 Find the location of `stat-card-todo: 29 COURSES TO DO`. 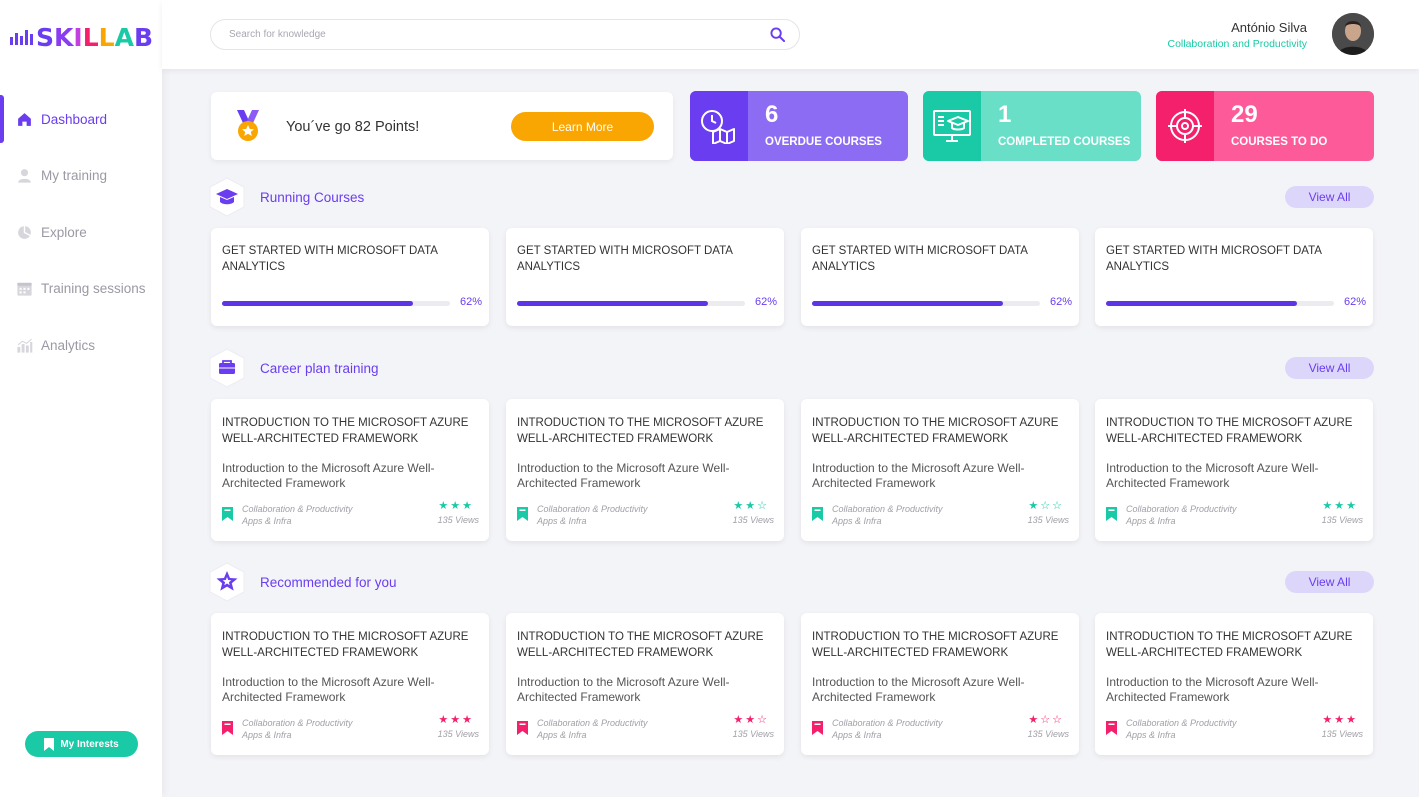

stat-card-todo: 29 COURSES TO DO is located at coordinates (1265, 126).